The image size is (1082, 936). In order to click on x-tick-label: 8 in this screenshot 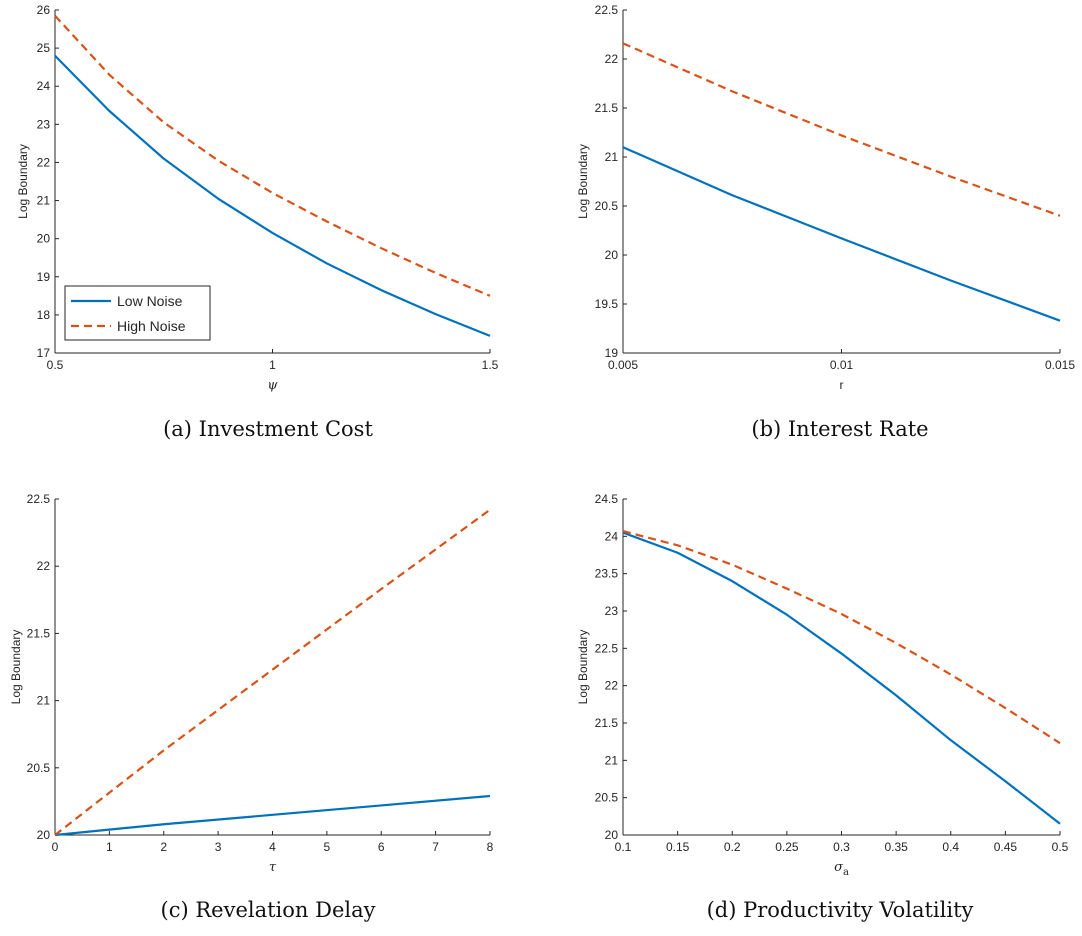, I will do `click(490, 847)`.